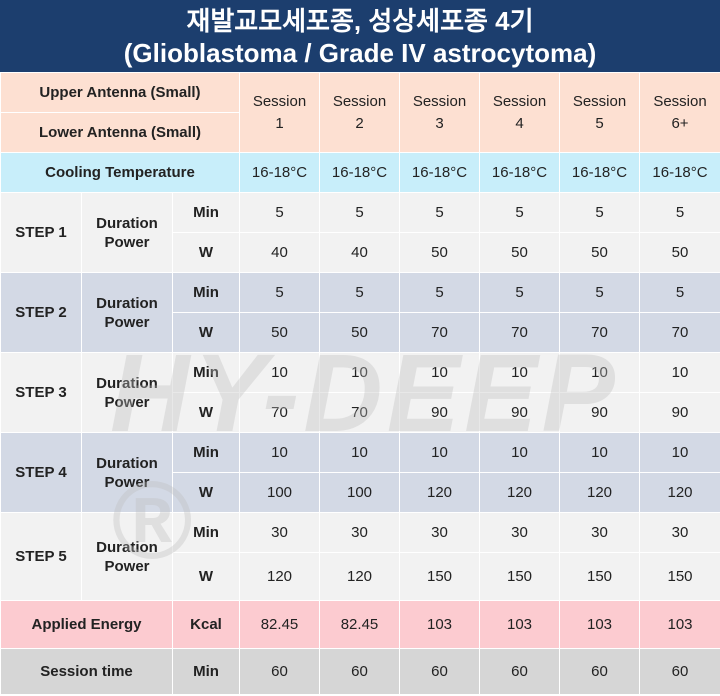 The image size is (720, 696). I want to click on step-row-min: STEP 4 Duration Power Min 10 10 10 10 10 10, so click(360, 472).